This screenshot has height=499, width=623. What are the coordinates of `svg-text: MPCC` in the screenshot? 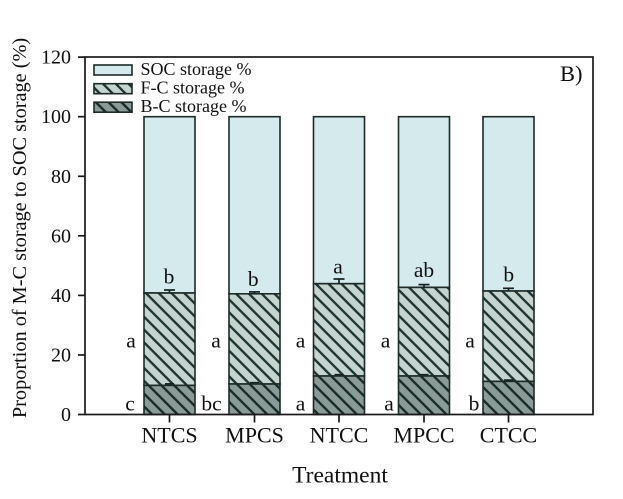 It's located at (423, 435).